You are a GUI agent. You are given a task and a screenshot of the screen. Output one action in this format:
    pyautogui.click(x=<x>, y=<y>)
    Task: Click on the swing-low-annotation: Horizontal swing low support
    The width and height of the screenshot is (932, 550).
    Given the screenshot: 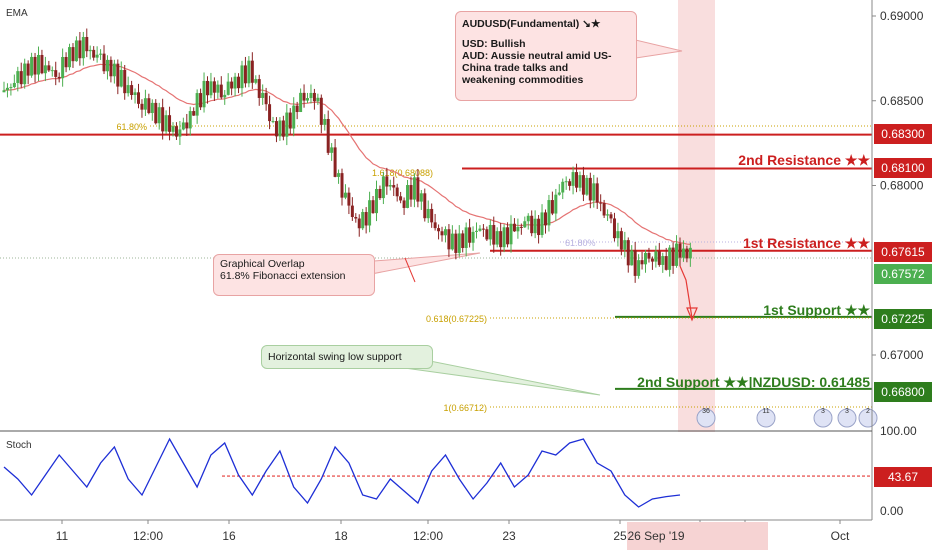 What is the action you would take?
    pyautogui.click(x=347, y=357)
    